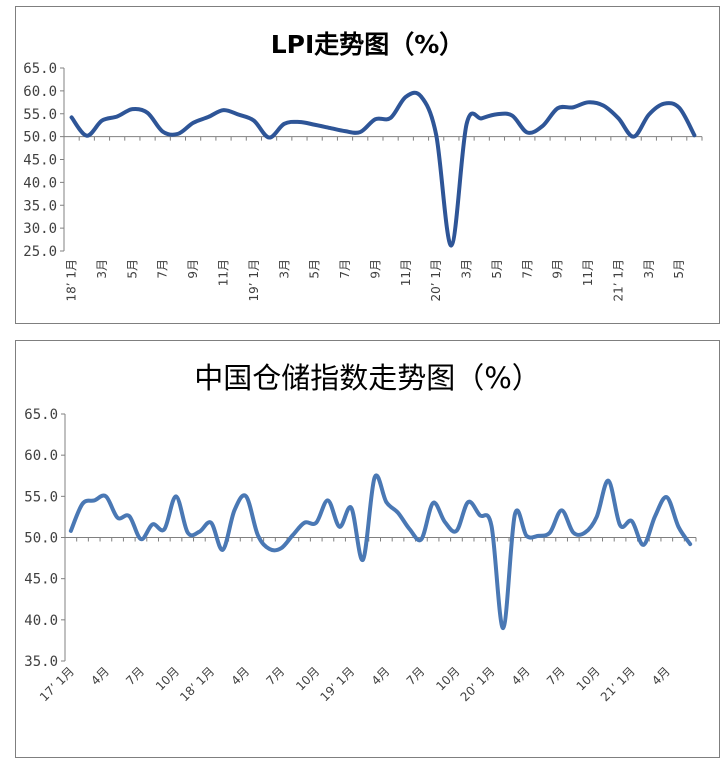 Image resolution: width=726 pixels, height=766 pixels. What do you see at coordinates (478, 684) in the screenshot?
I see `x-tick-label: 20’ 1月` at bounding box center [478, 684].